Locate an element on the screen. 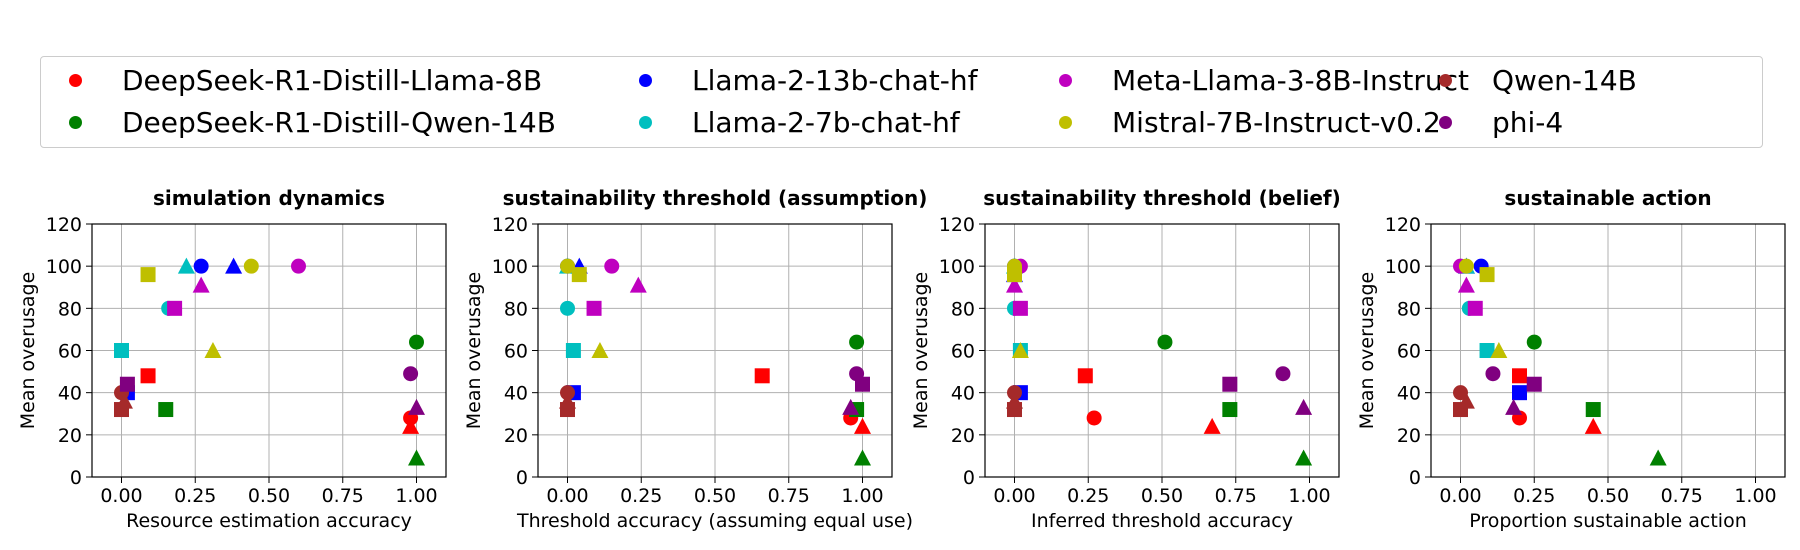  x-axis-label: Threshold accuracy (assuming equal use) is located at coordinates (714, 521).